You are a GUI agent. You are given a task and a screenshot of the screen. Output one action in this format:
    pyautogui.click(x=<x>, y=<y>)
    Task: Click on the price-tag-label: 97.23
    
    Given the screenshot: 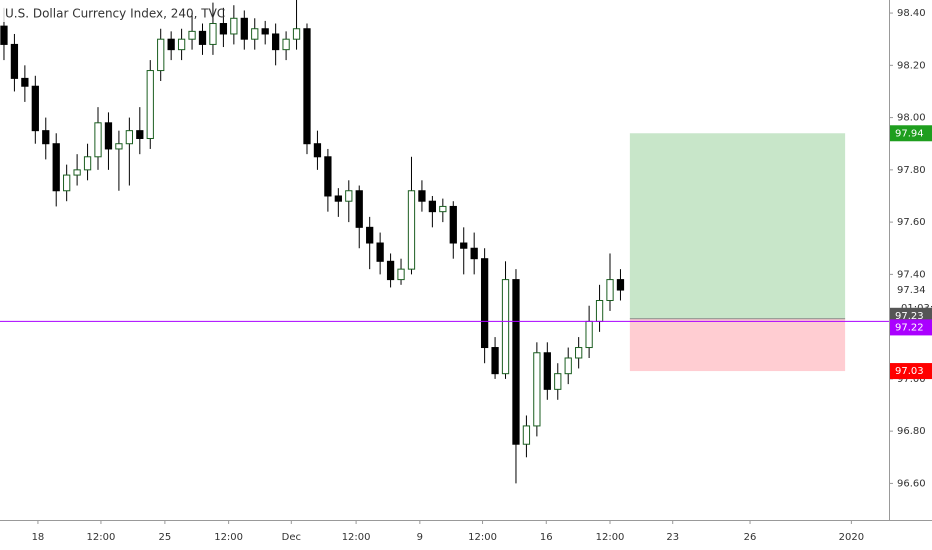 What is the action you would take?
    pyautogui.click(x=909, y=316)
    